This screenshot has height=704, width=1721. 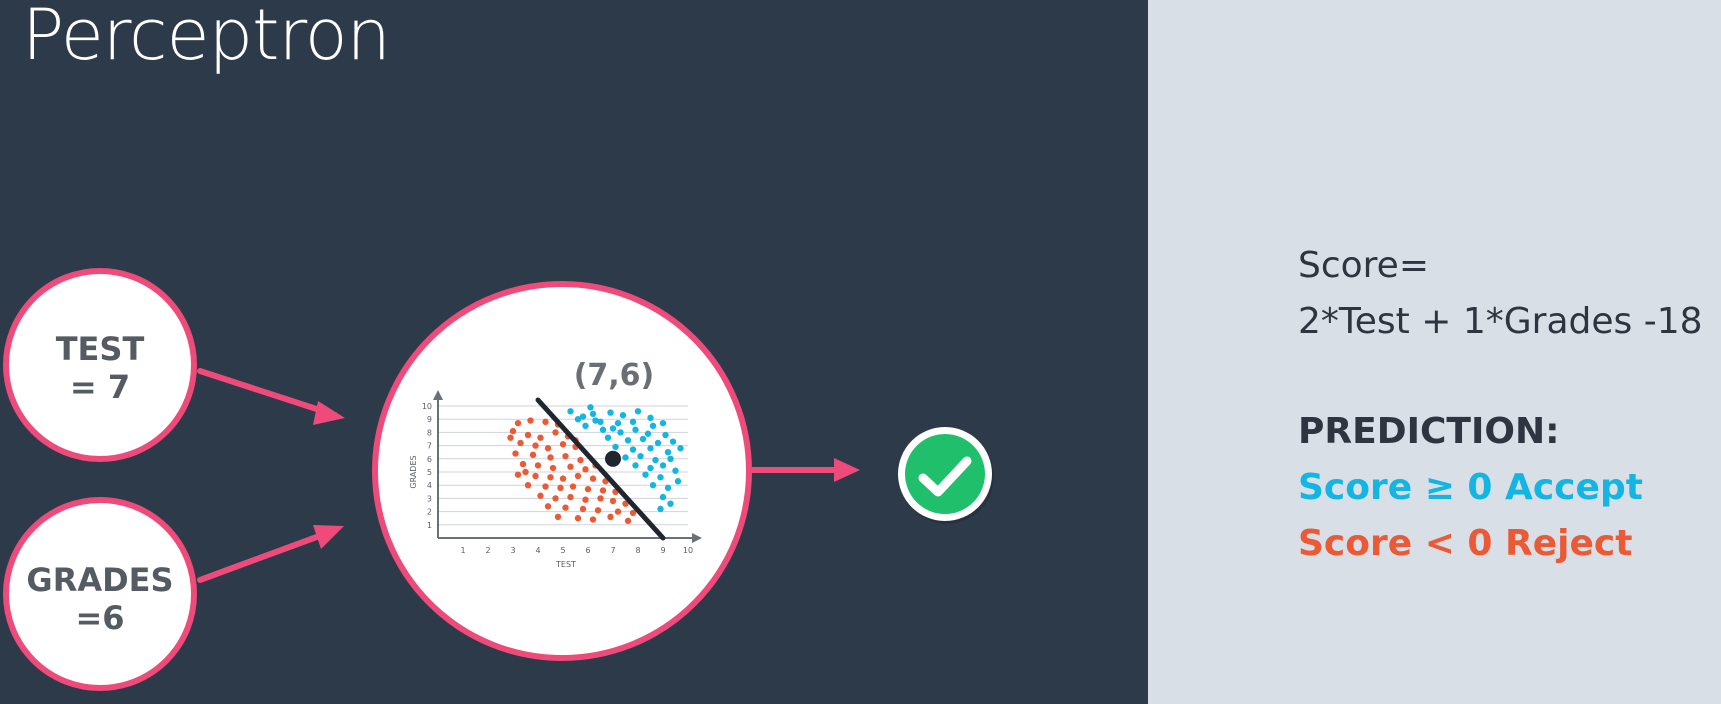 I want to click on output-arrowhead, so click(x=847, y=470).